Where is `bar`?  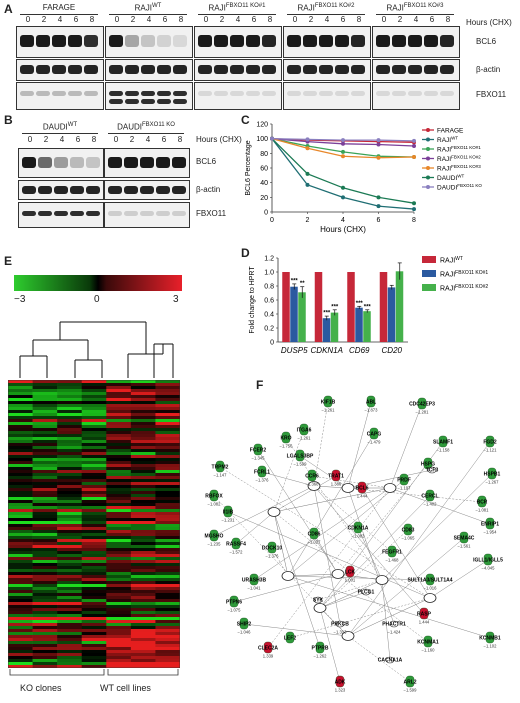
bar is located at coordinates (294, 314).